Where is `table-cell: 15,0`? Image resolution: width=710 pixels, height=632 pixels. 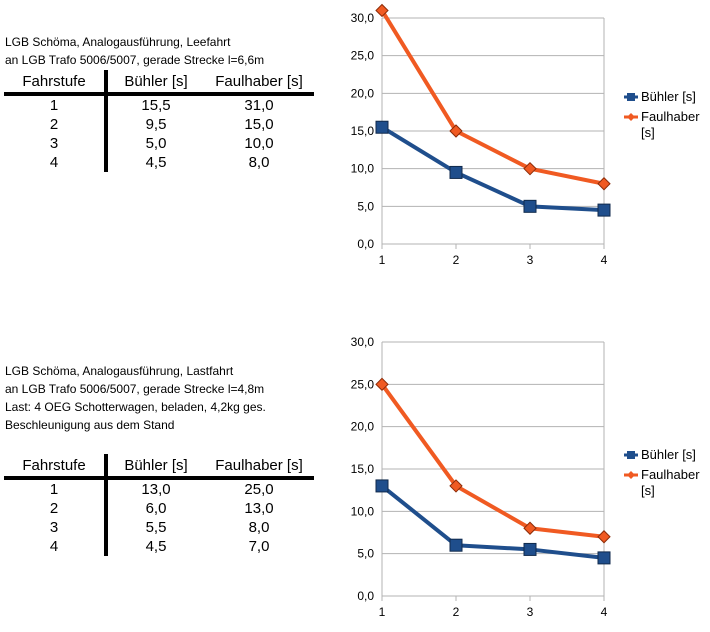 table-cell: 15,0 is located at coordinates (259, 124).